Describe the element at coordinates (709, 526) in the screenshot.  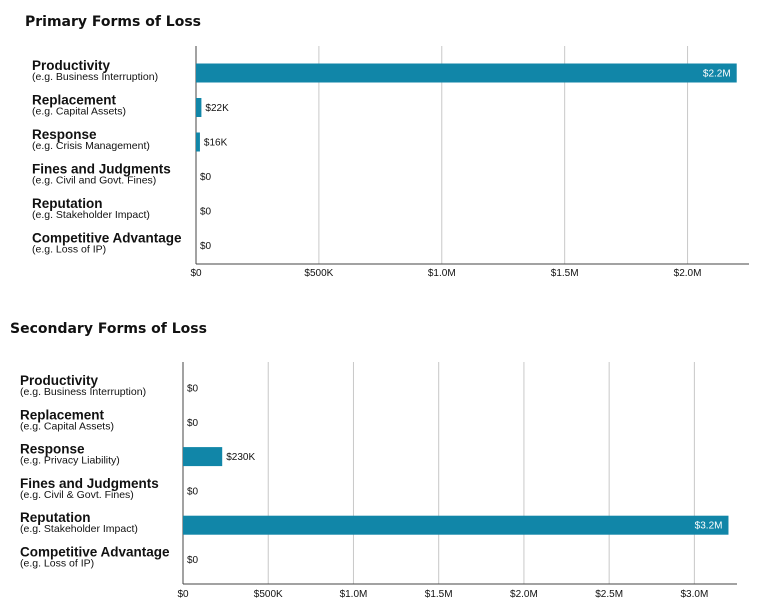
I see `data-label: $3.2M` at that location.